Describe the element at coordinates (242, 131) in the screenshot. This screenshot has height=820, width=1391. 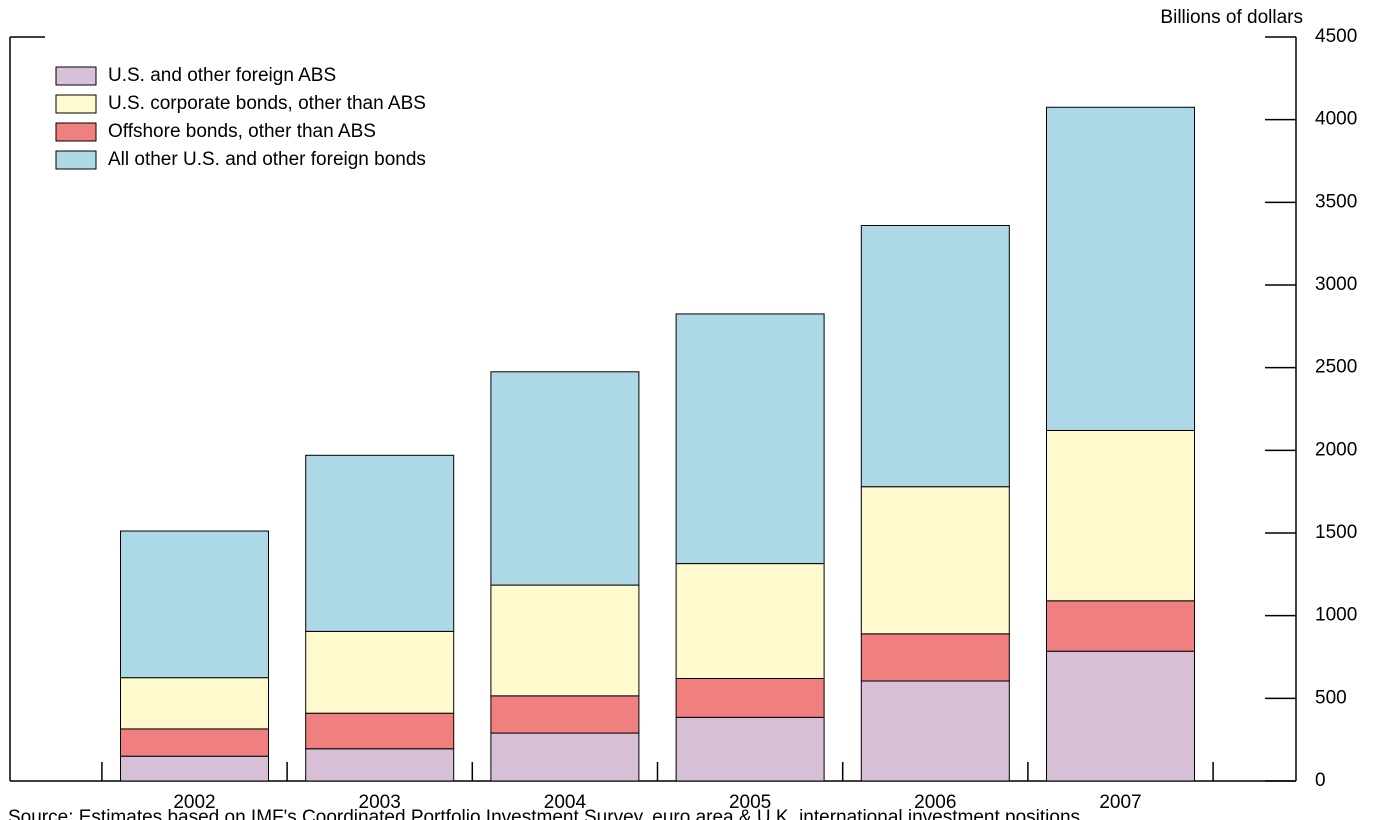
I see `legend-label: Offshore bonds, other than ABS` at that location.